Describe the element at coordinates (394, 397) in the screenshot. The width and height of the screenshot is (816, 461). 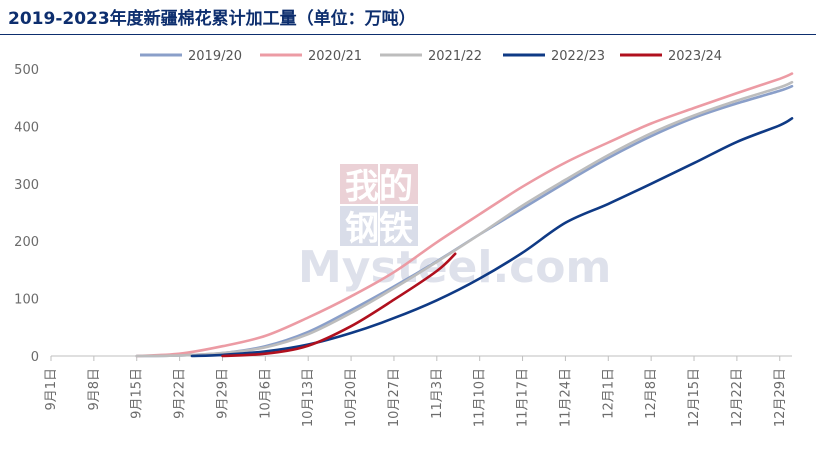
I see `x-tick-label: 10月27日` at that location.